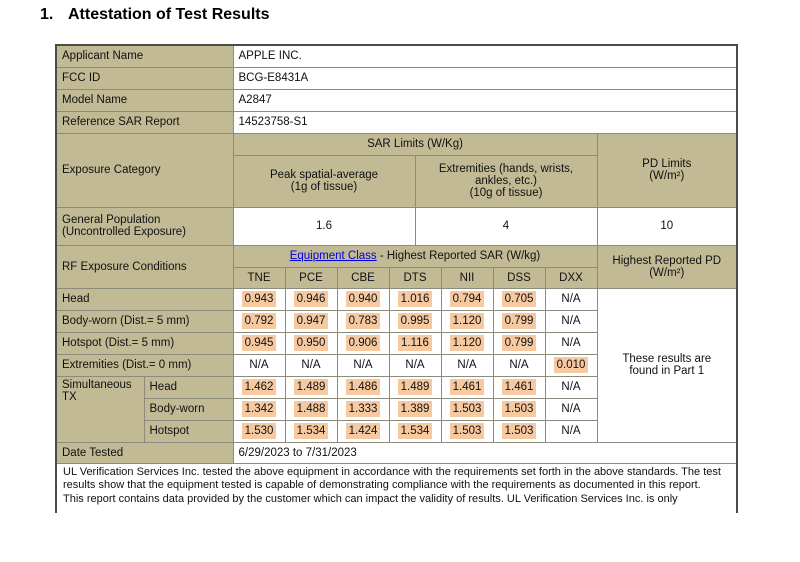 The width and height of the screenshot is (800, 562). What do you see at coordinates (506, 226) in the screenshot?
I see `extremities-limit-value: 4` at bounding box center [506, 226].